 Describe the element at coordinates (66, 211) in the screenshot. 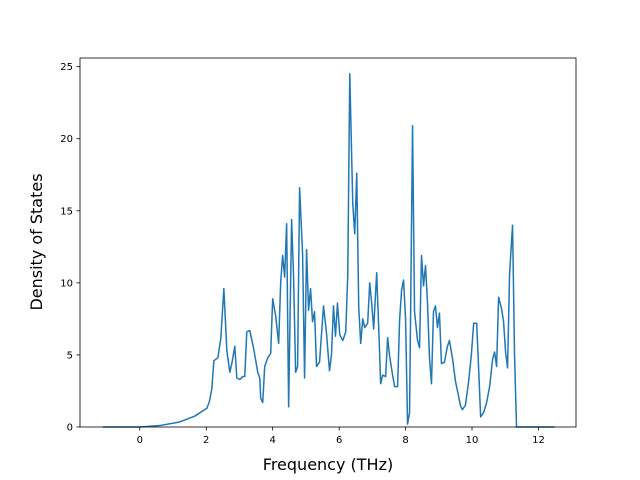

I see `y-tick-label: 15` at that location.